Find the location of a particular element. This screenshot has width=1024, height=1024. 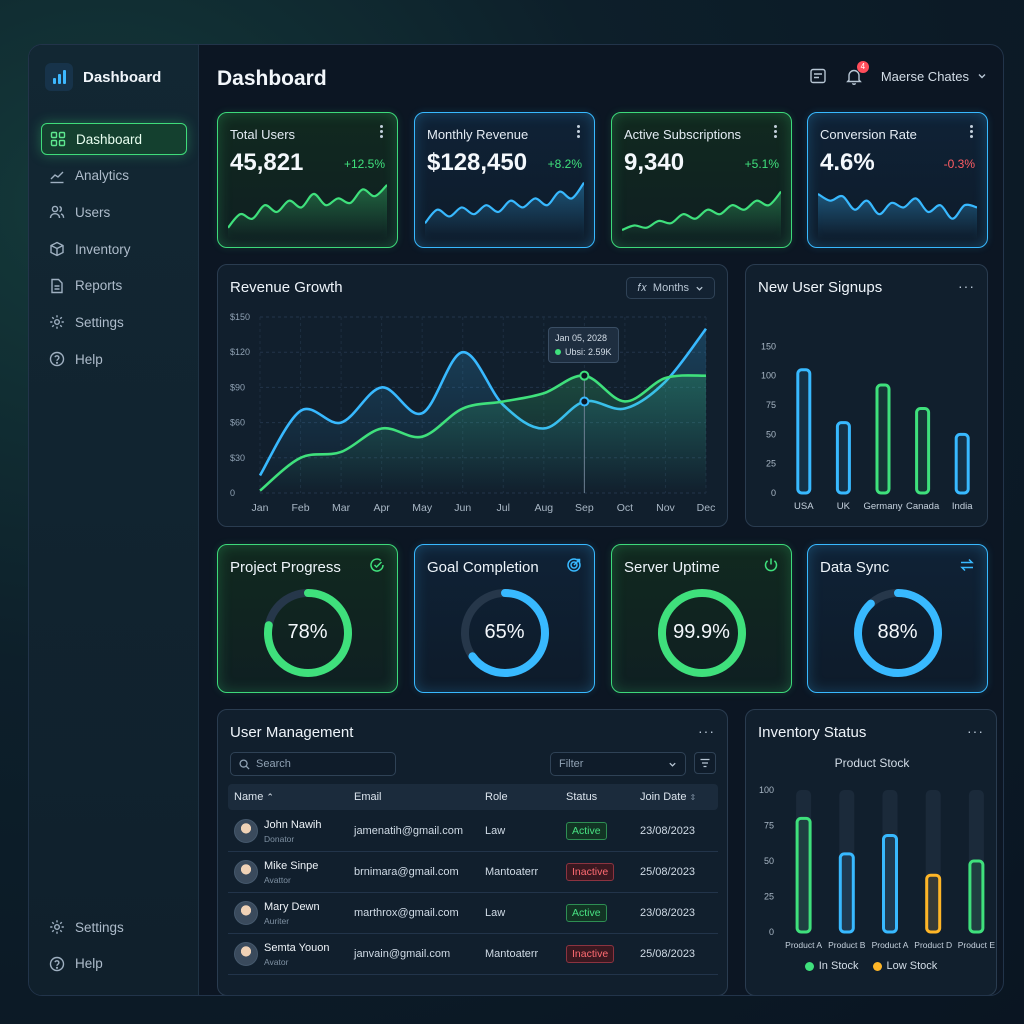

sync-icon is located at coordinates (967, 565).